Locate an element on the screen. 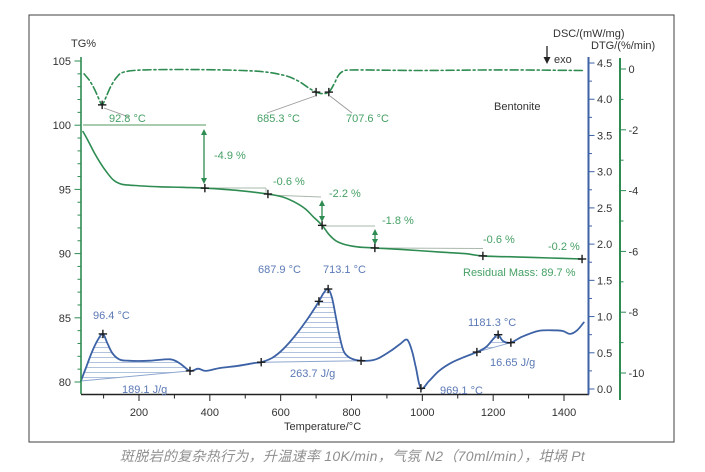 This screenshot has height=472, width=705. annotation-label: -4.9 % is located at coordinates (230, 156).